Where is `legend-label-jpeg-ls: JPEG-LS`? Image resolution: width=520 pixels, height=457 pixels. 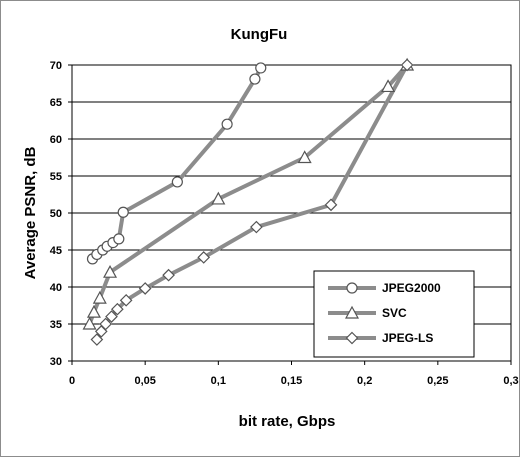 legend-label-jpeg-ls: JPEG-LS is located at coordinates (407, 338).